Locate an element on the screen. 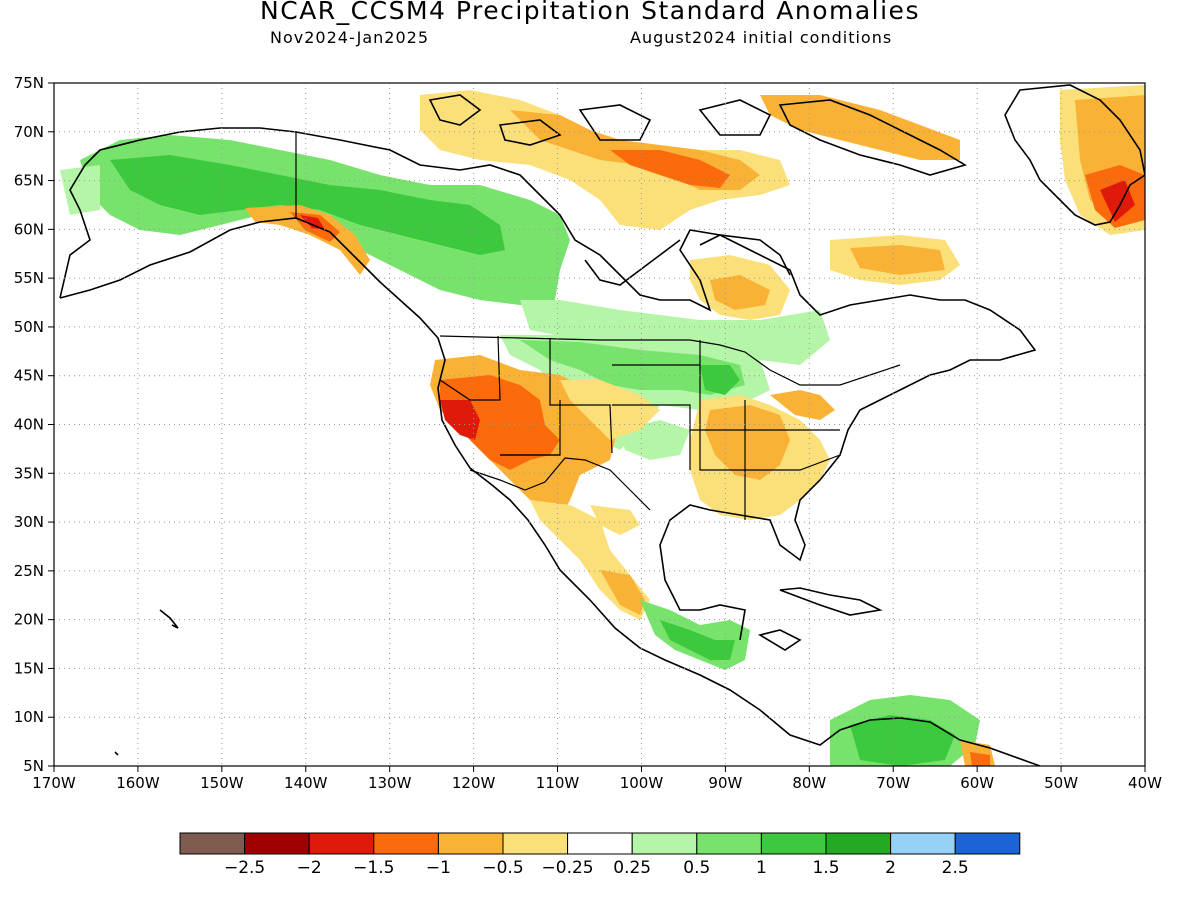 The image size is (1200, 900). colorbar-label: 1.5 is located at coordinates (825, 868).